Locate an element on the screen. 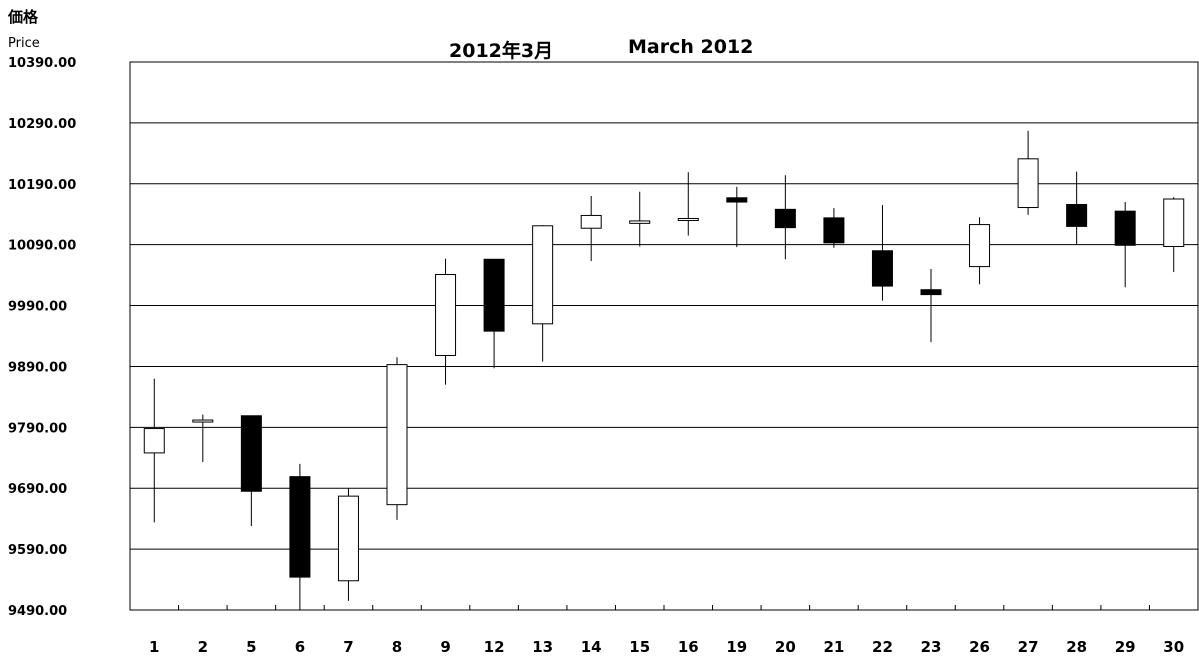 Image resolution: width=1199 pixels, height=661 pixels. x-tick-label: 26 is located at coordinates (979, 647).